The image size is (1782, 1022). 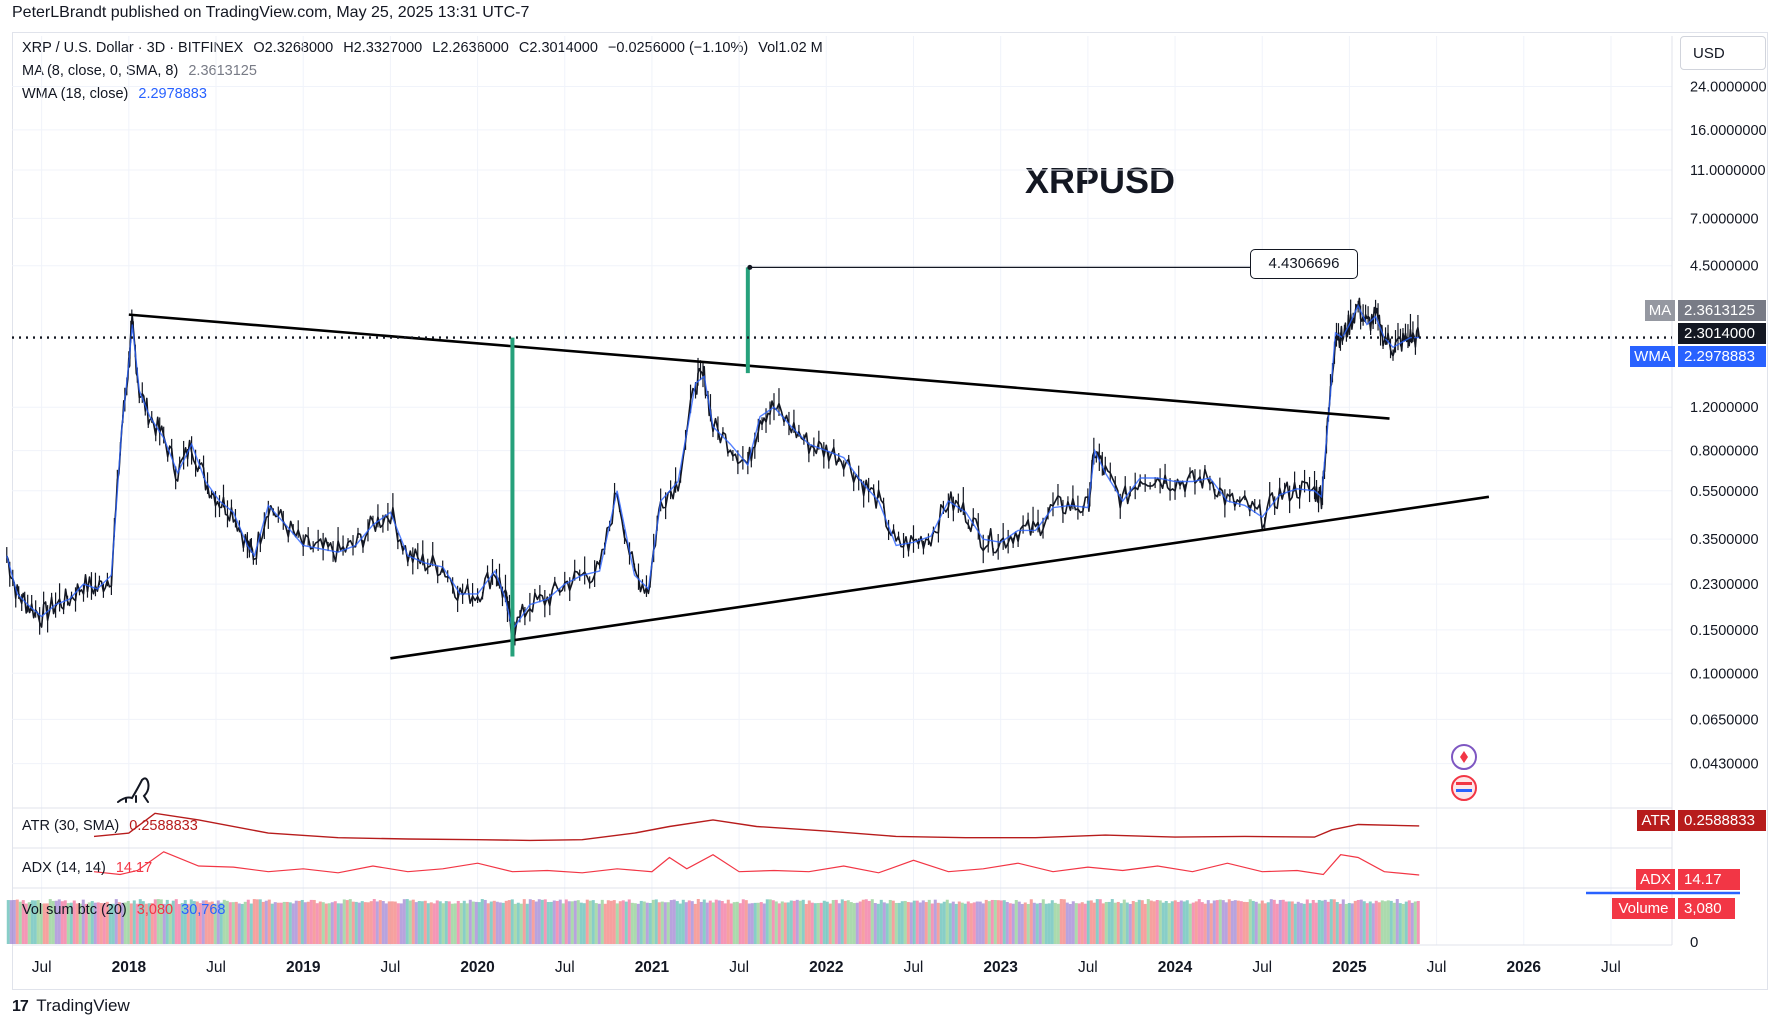 What do you see at coordinates (1304, 264) in the screenshot?
I see `target-price-label: 4.4306696` at bounding box center [1304, 264].